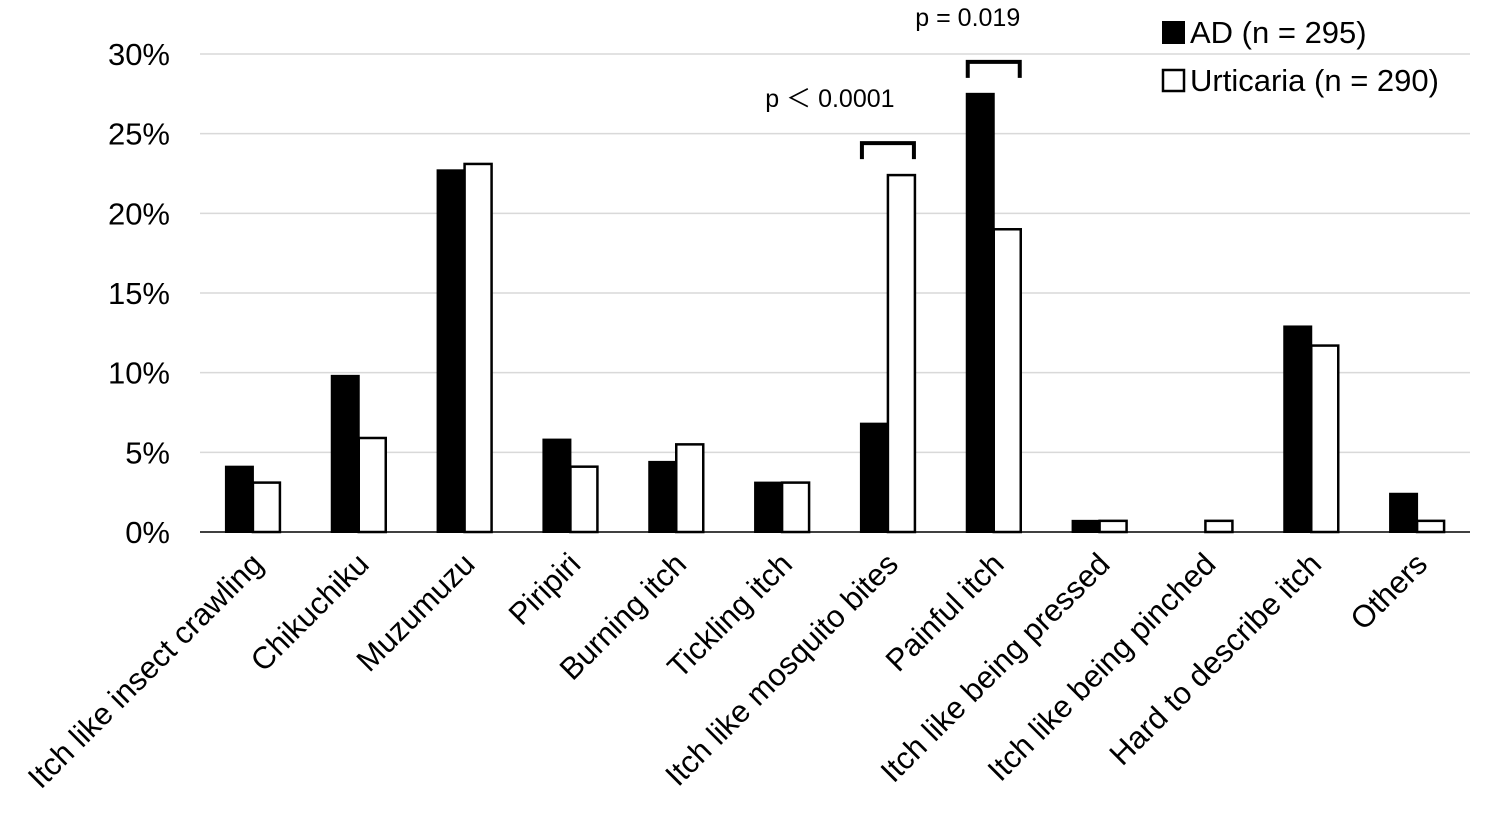  I want to click on y-tick-label: 15%, so click(139, 293).